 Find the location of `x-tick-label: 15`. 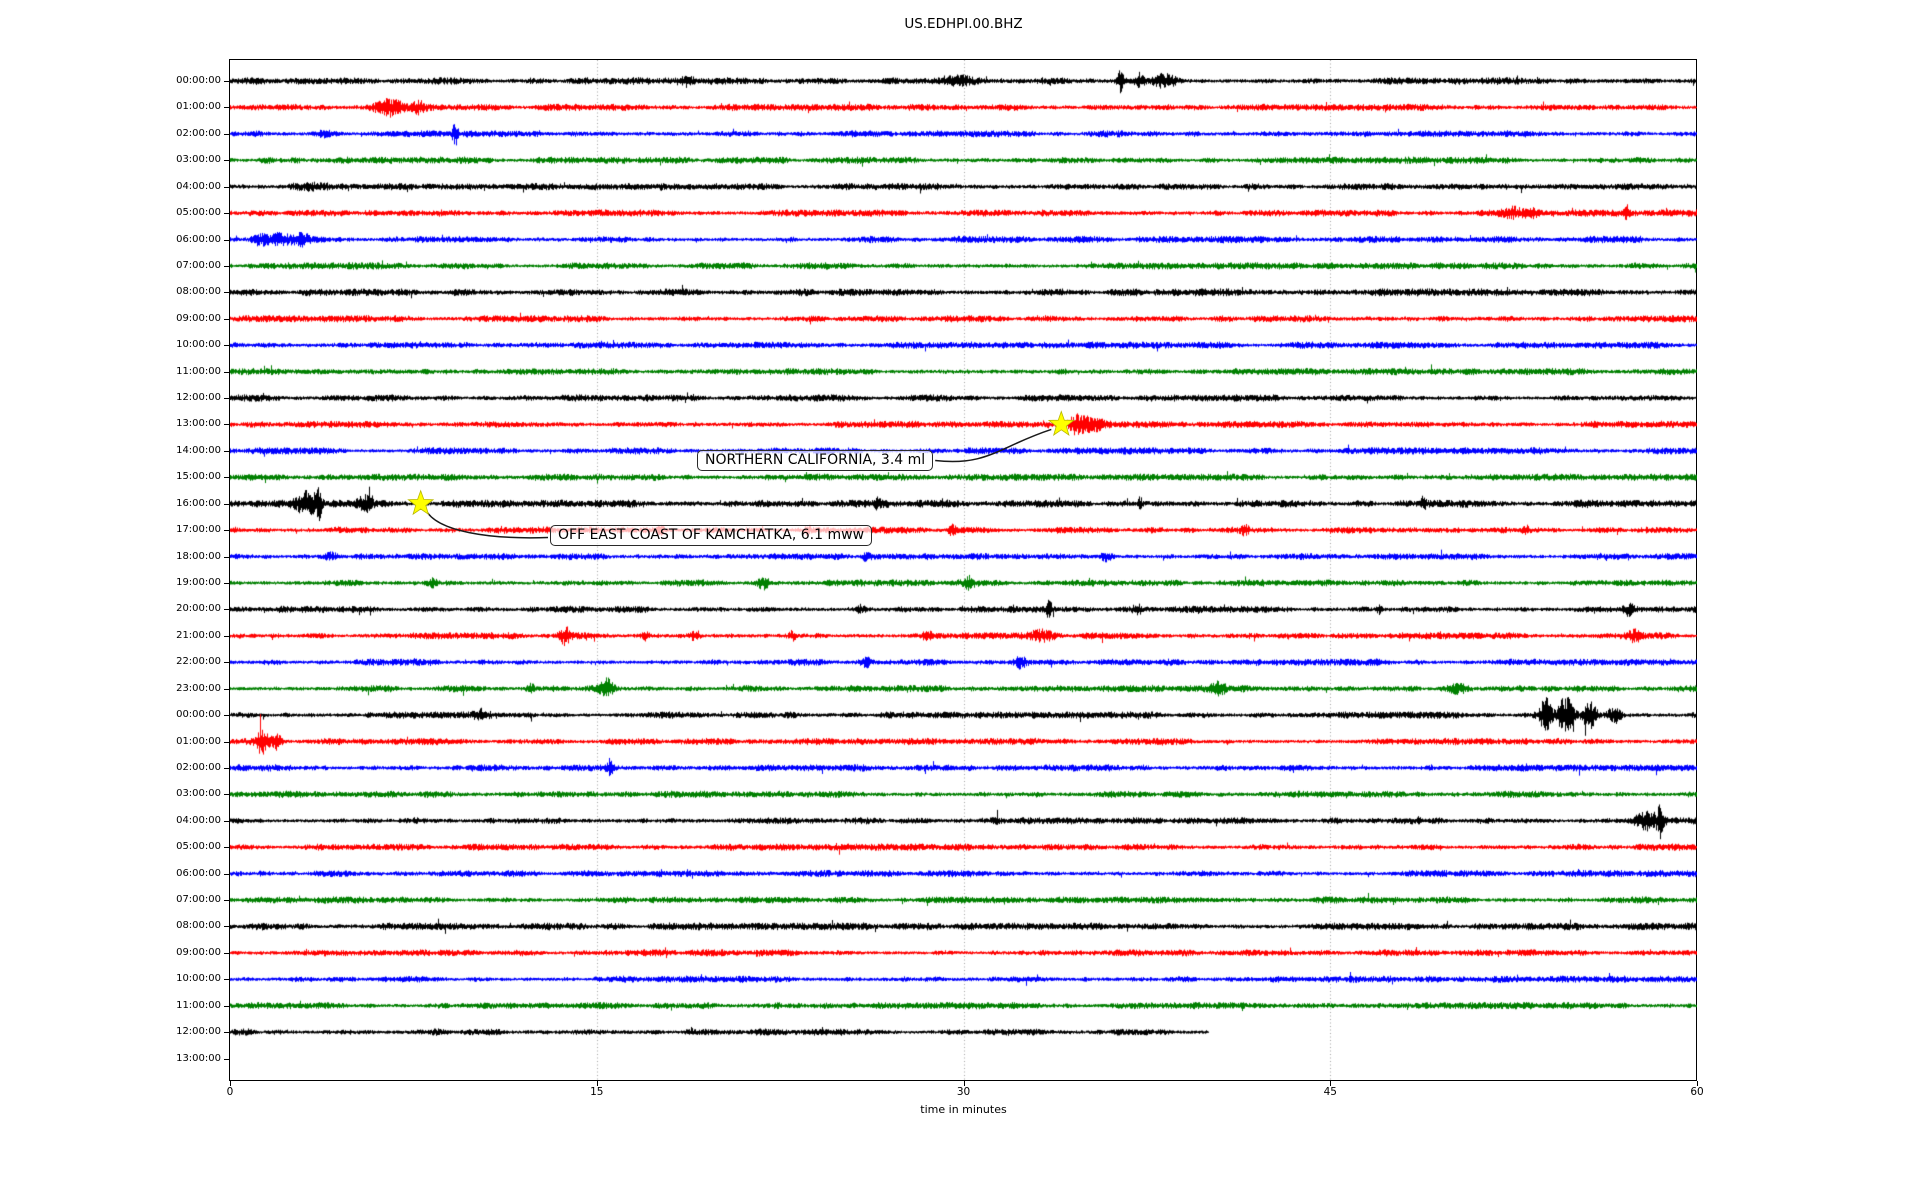

x-tick-label: 15 is located at coordinates (597, 1092).